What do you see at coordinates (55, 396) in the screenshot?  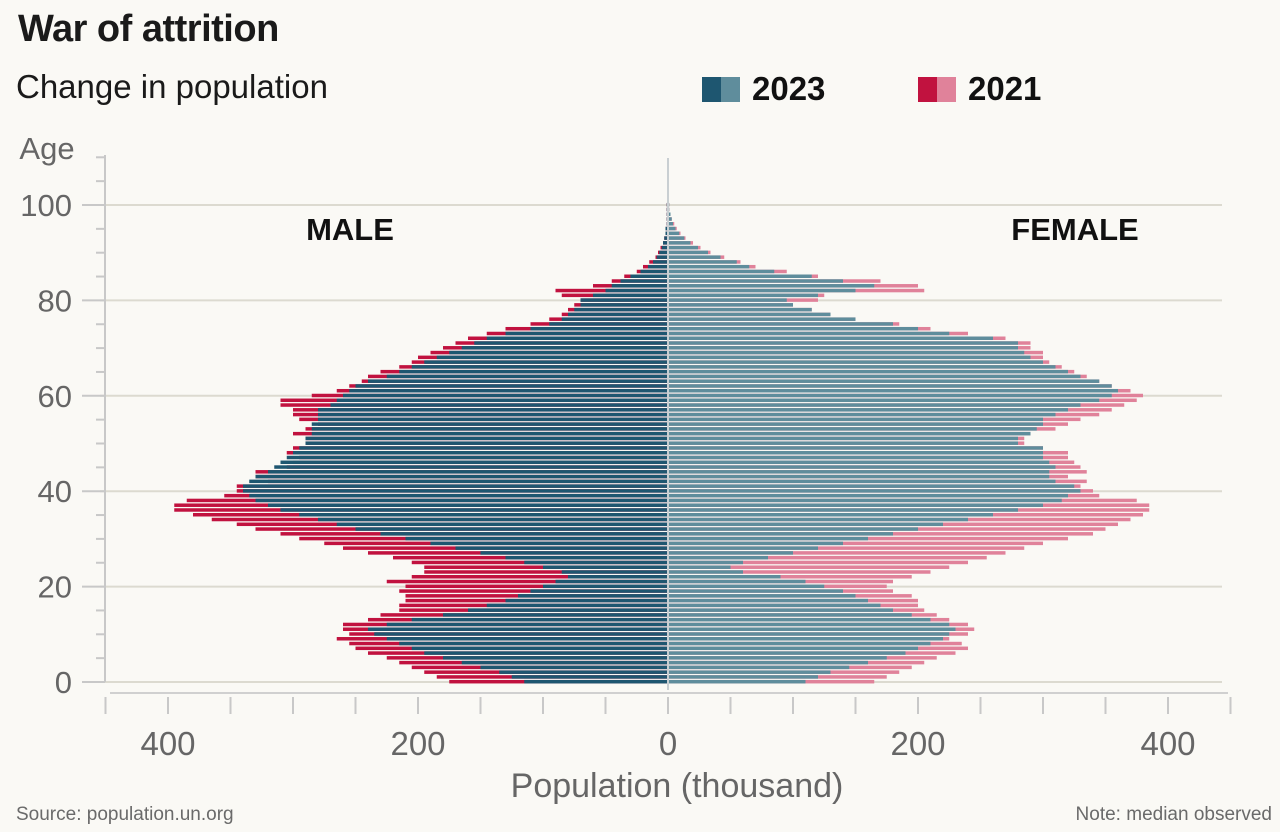 I see `y-tick-label-60: 60` at bounding box center [55, 396].